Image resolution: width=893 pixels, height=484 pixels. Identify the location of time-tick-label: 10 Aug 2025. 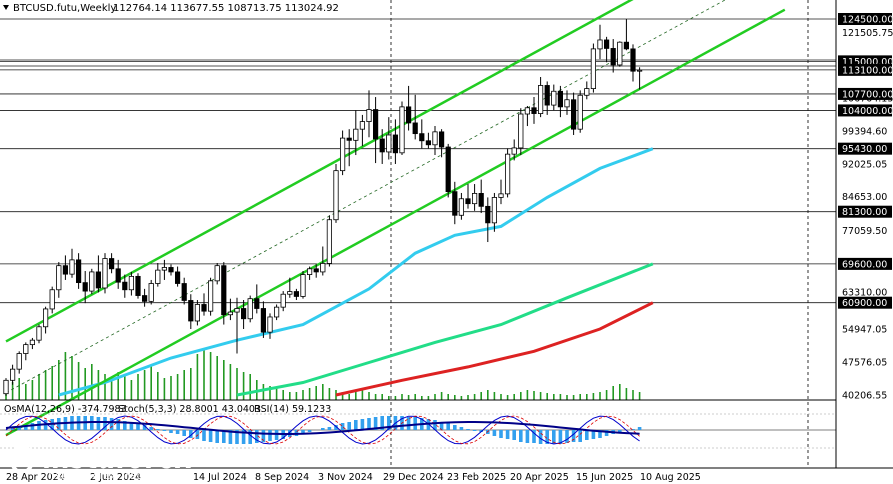
(670, 477).